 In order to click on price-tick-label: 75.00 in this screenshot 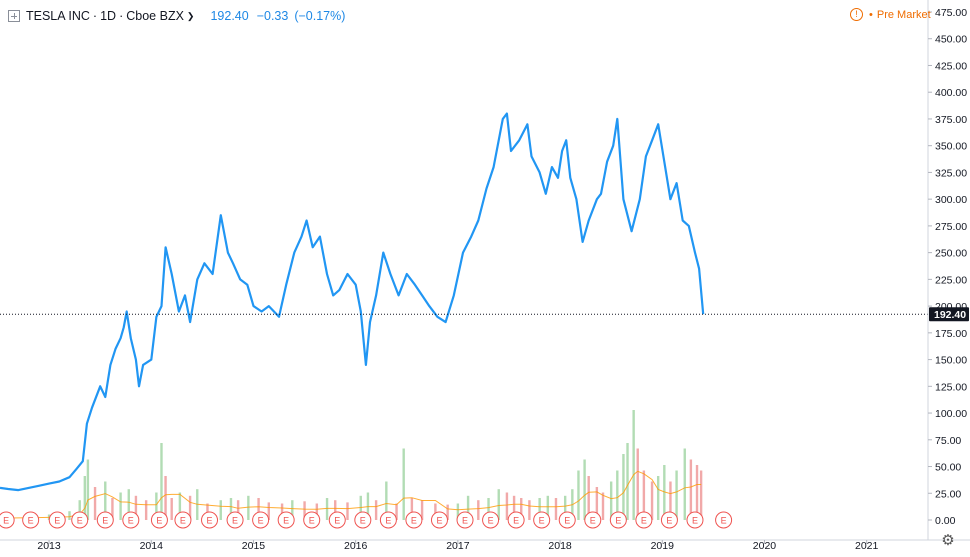, I will do `click(948, 441)`.